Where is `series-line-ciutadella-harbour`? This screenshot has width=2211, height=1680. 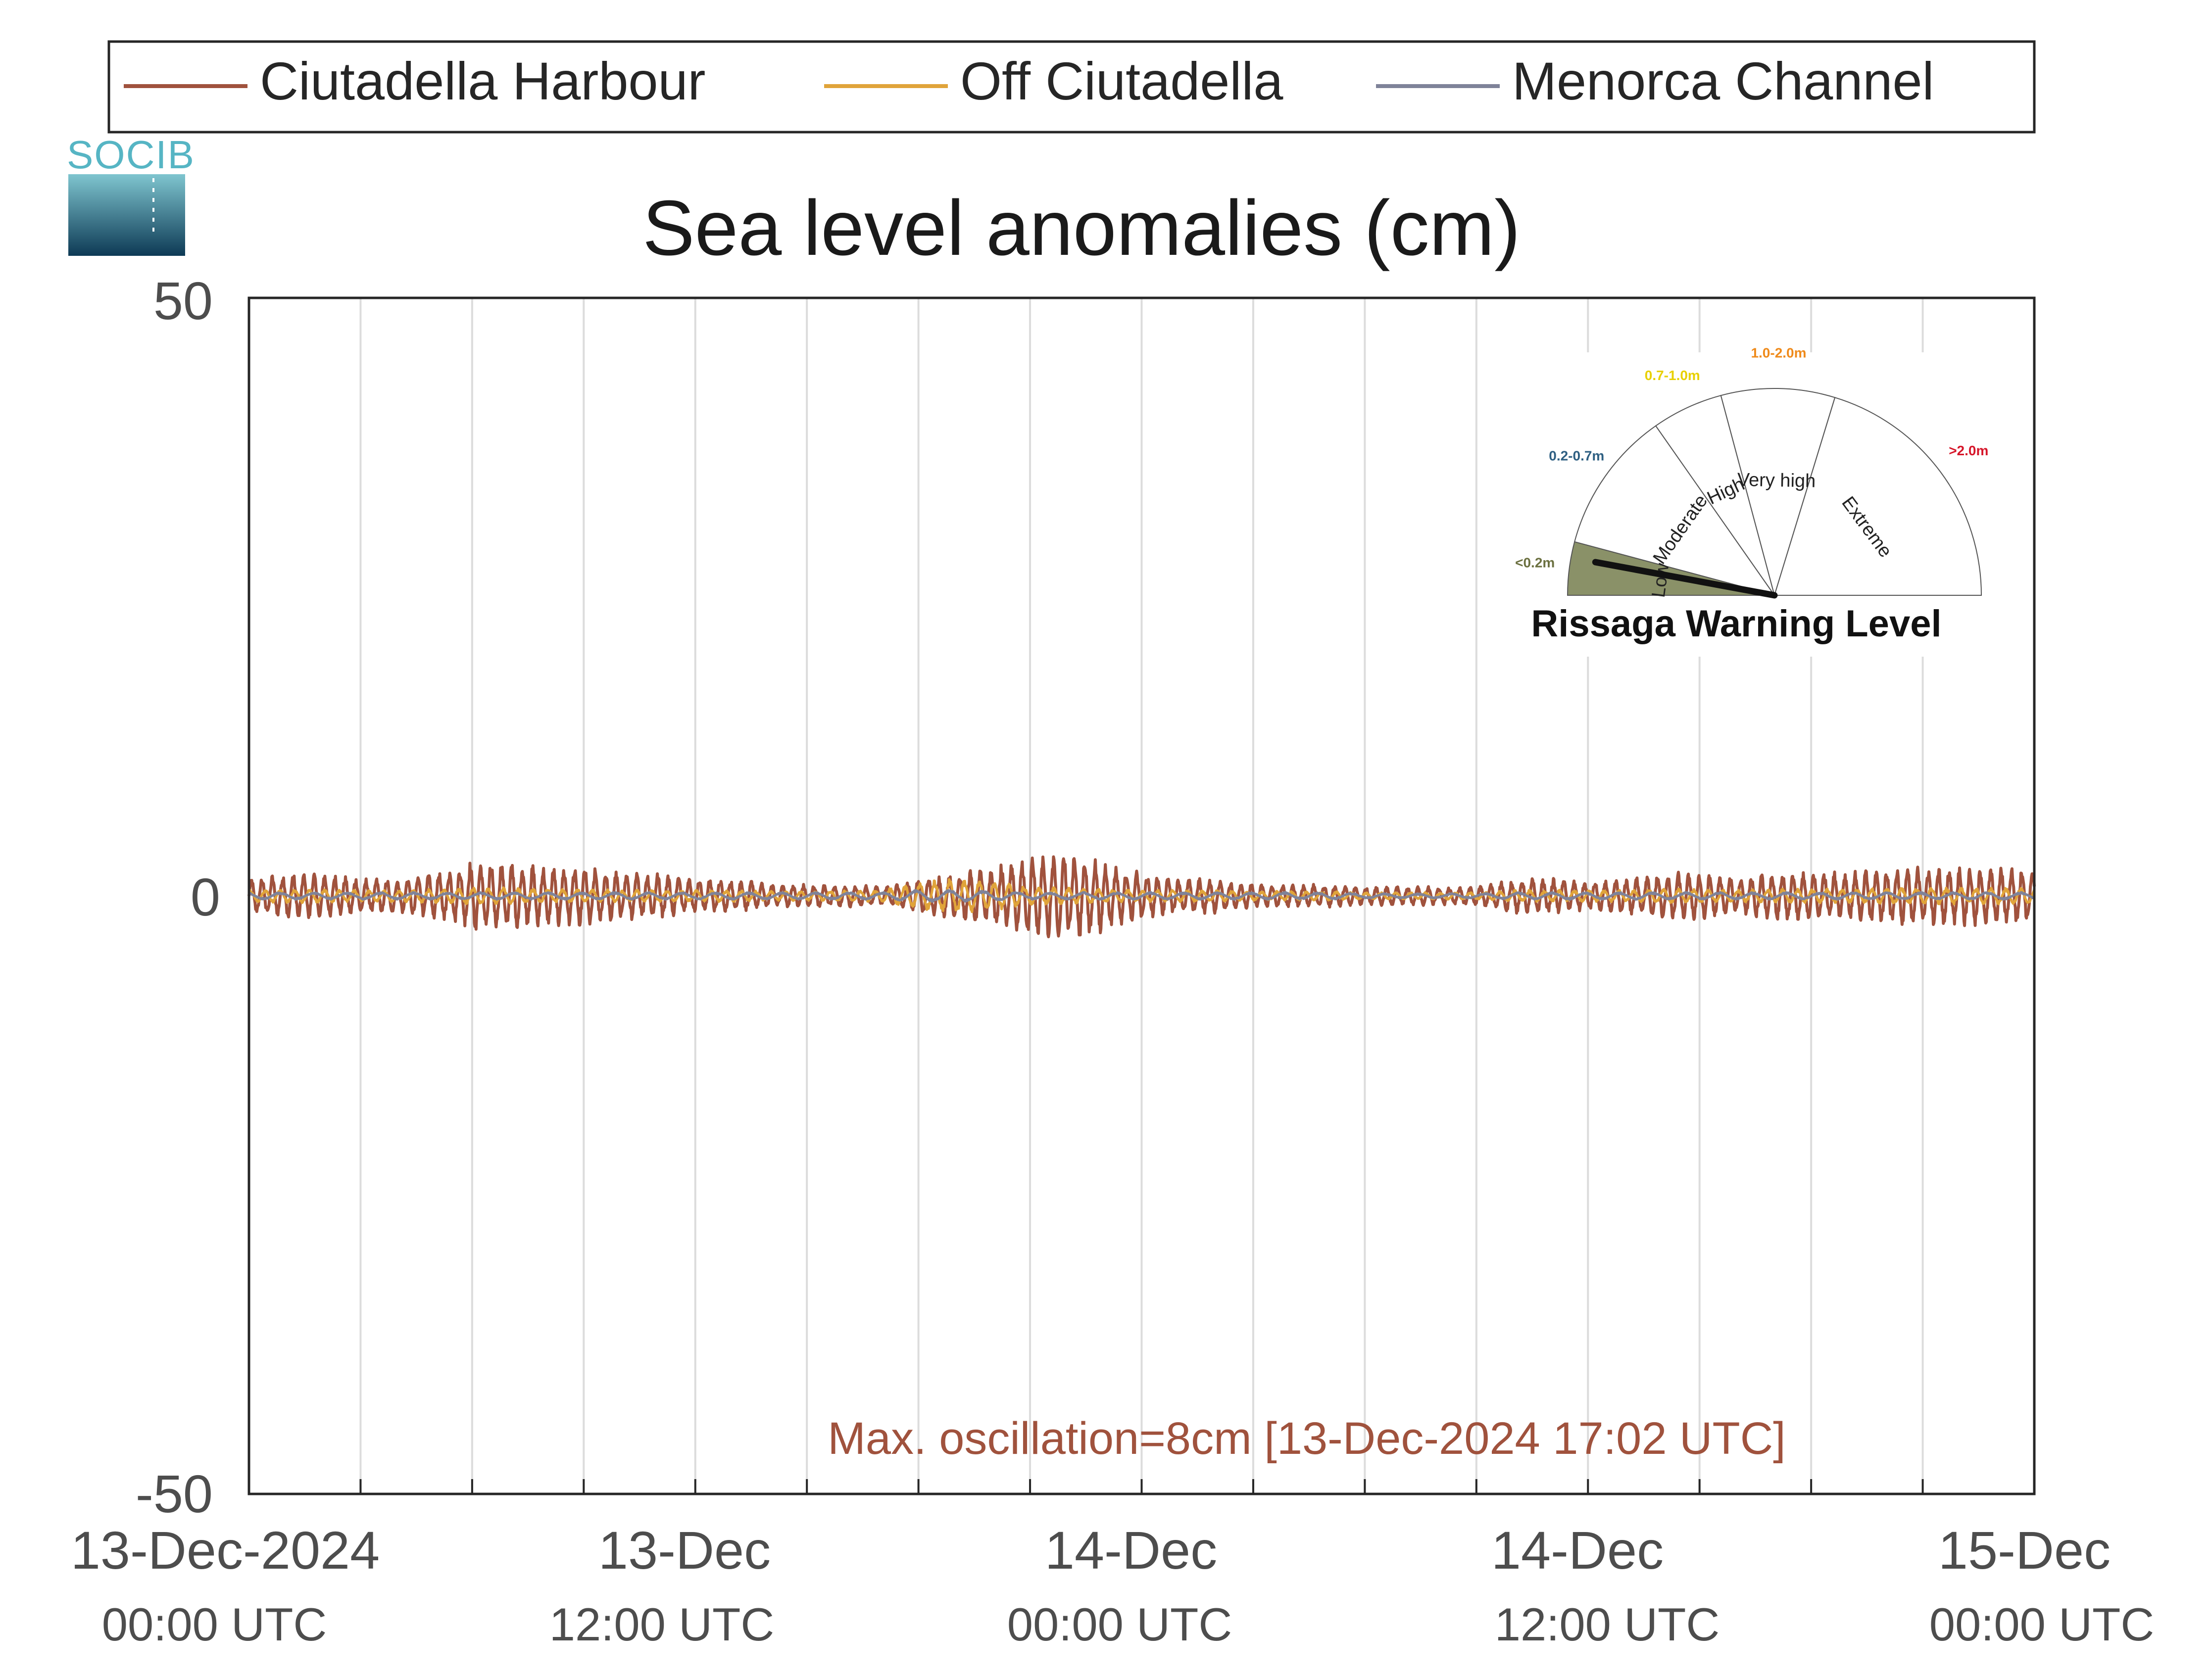 series-line-ciutadella-harbour is located at coordinates (1141, 897).